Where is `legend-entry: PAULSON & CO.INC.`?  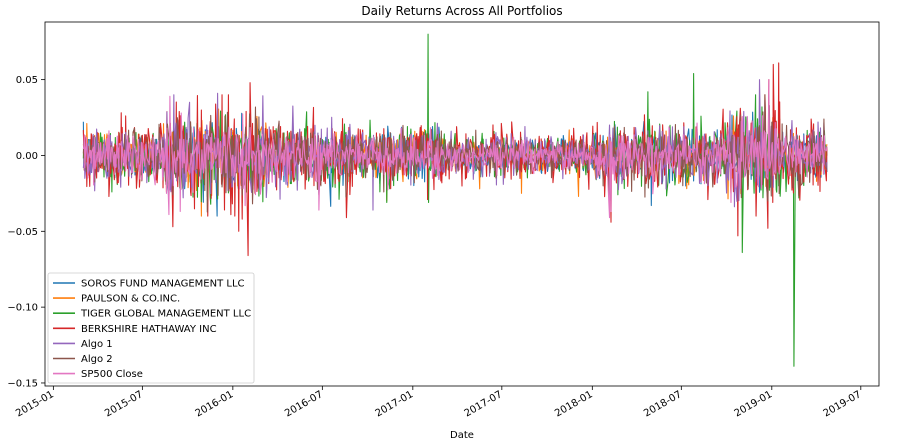 legend-entry: PAULSON & CO.INC. is located at coordinates (130, 299).